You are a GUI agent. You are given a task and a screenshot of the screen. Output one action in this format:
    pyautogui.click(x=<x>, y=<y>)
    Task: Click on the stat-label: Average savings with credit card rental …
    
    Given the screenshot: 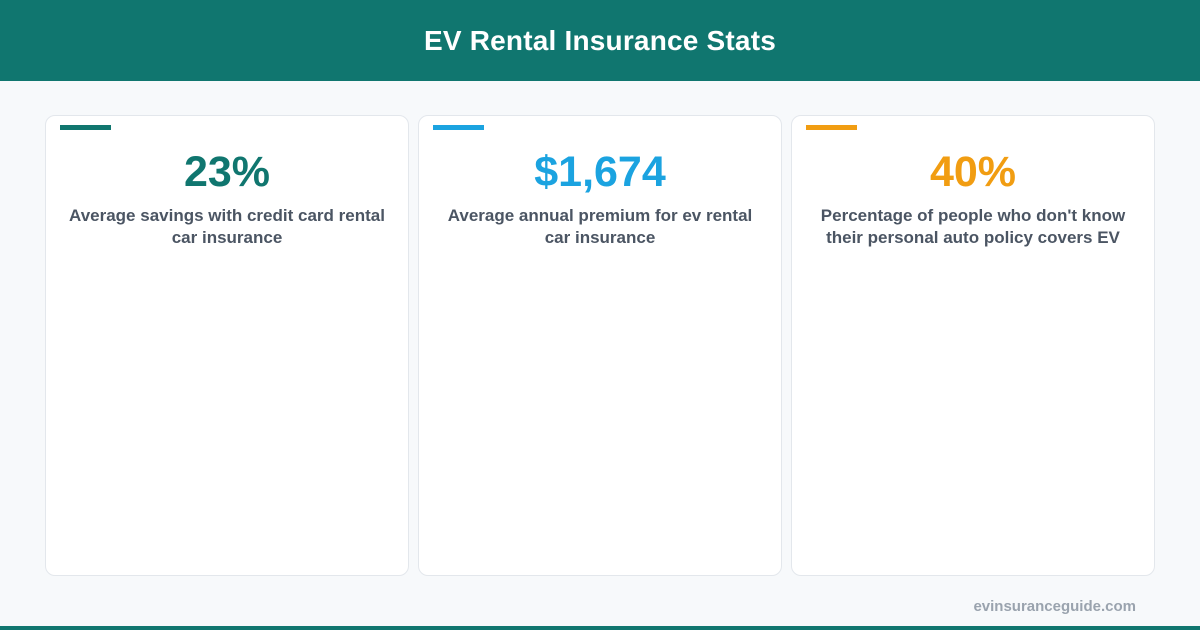 What is the action you would take?
    pyautogui.click(x=227, y=226)
    